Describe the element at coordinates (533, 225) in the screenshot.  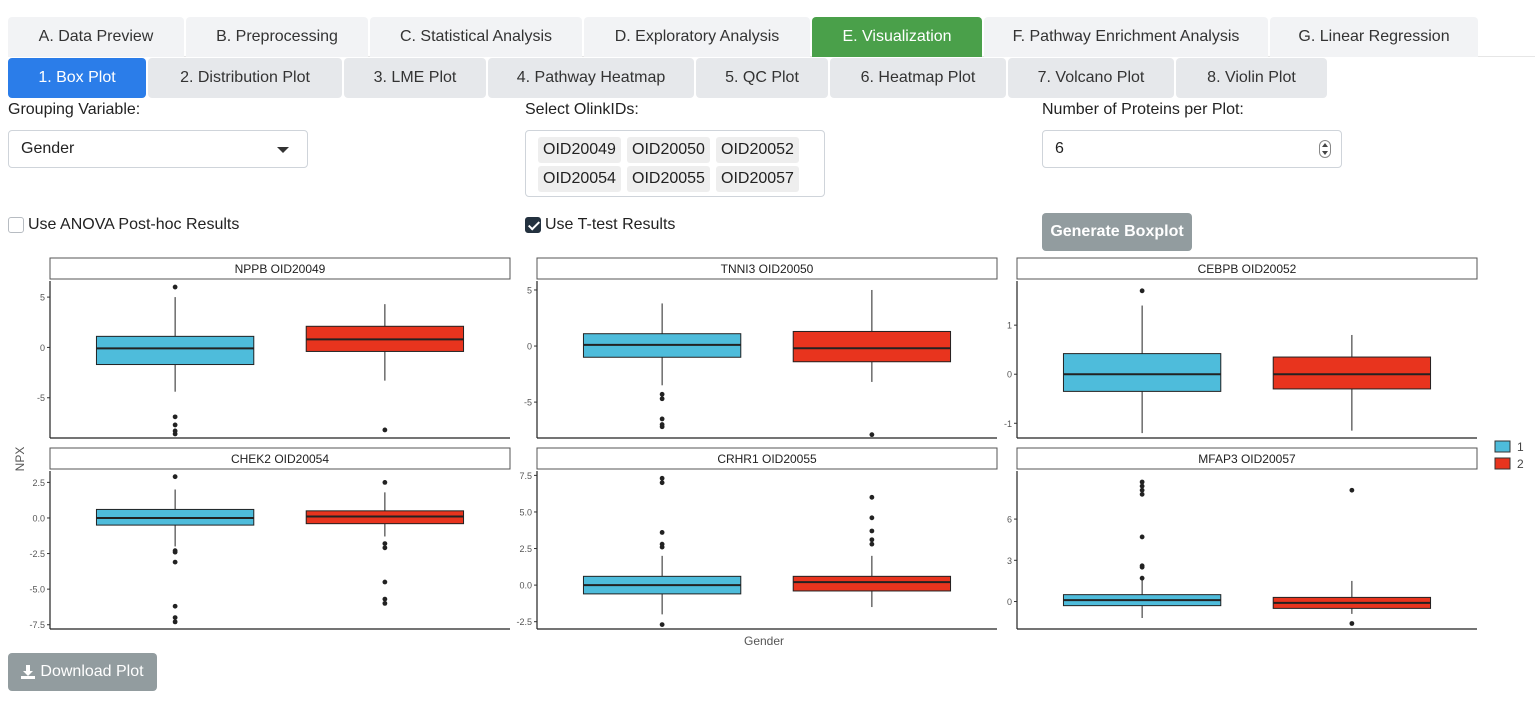
I see `ttest-checkbox` at that location.